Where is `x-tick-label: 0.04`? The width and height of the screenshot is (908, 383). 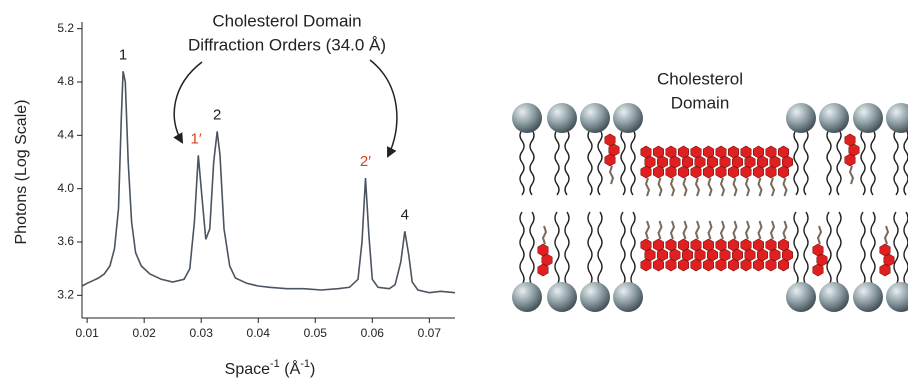
x-tick-label: 0.04 is located at coordinates (259, 333).